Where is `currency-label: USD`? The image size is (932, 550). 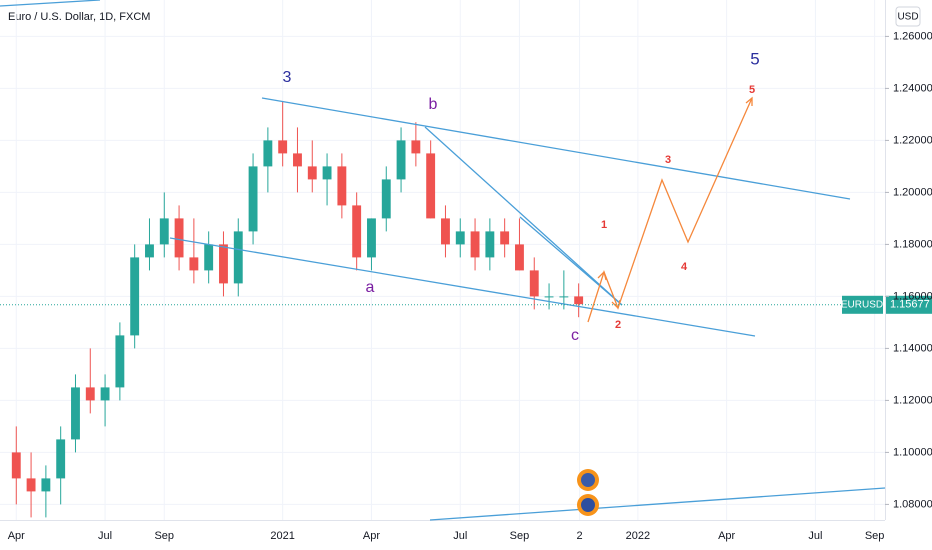
currency-label: USD is located at coordinates (907, 17).